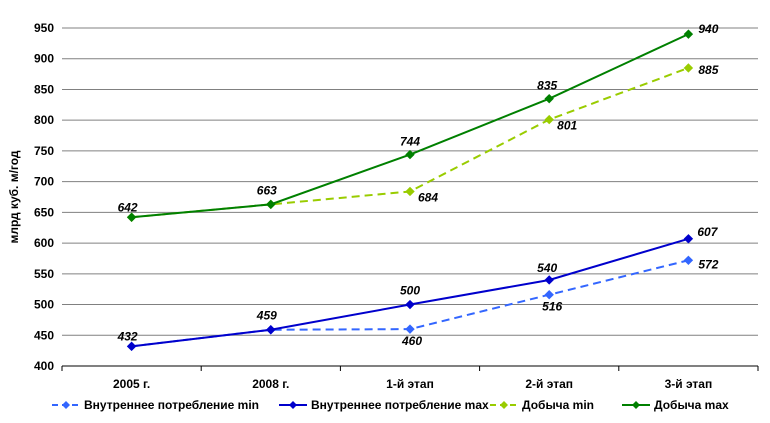 The height and width of the screenshot is (423, 770). Describe the element at coordinates (428, 197) in the screenshot. I see `data-label: 684` at that location.